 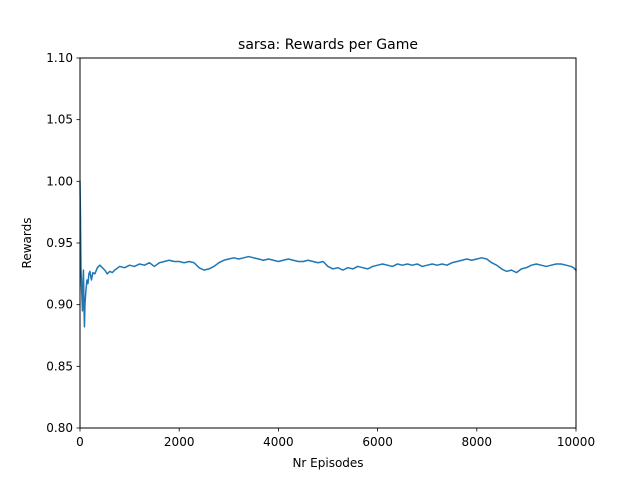 What do you see at coordinates (59, 366) in the screenshot?
I see `y-tick-label: 0.85` at bounding box center [59, 366].